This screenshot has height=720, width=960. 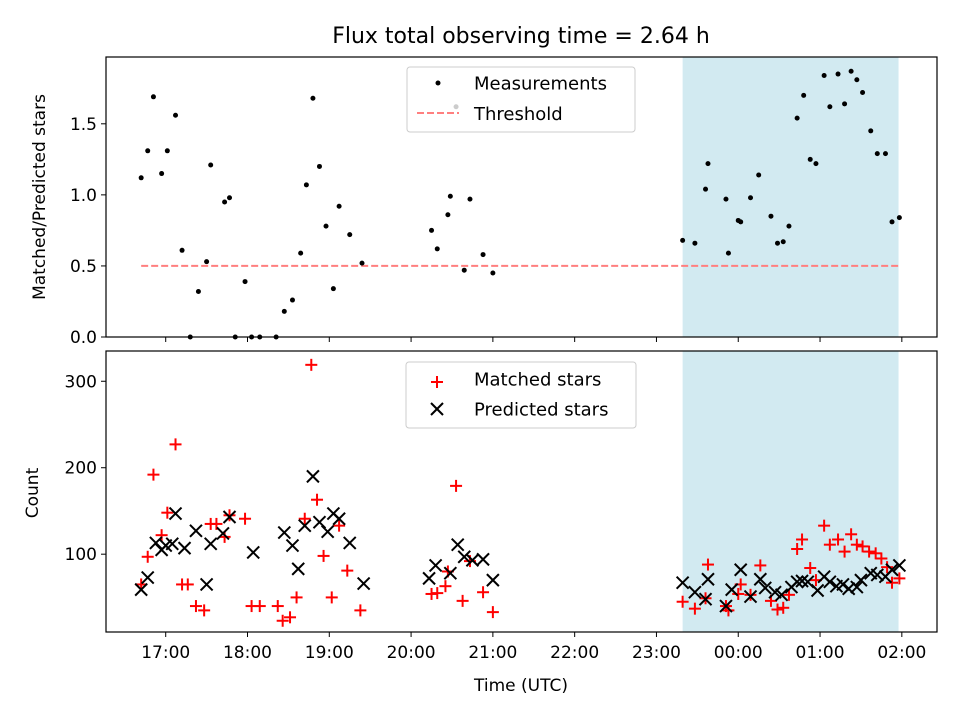 What do you see at coordinates (521, 36) in the screenshot?
I see `chart-title: Flux total observing time = 2.64 h` at bounding box center [521, 36].